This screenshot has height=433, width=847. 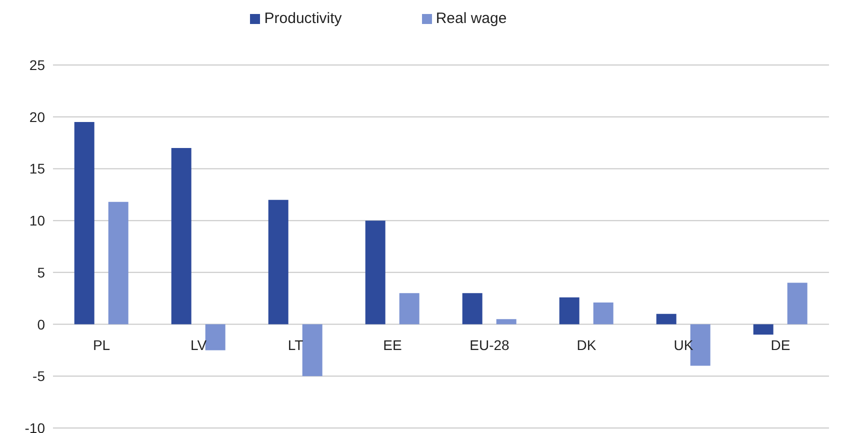 I want to click on legend-label: Real wage, so click(x=471, y=18).